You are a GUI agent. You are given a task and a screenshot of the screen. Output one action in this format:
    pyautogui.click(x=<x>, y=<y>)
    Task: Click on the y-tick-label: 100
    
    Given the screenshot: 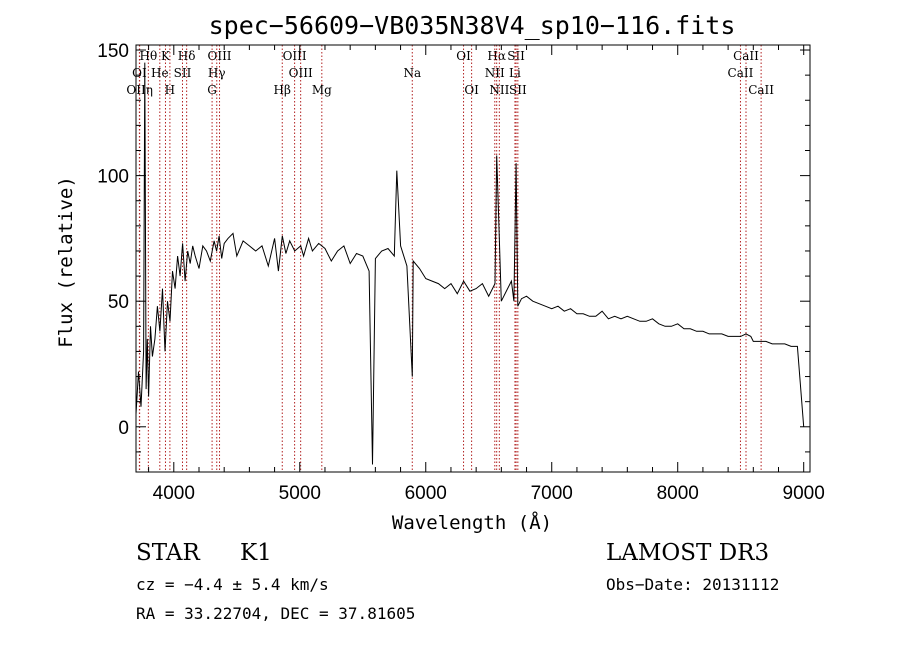 What is the action you would take?
    pyautogui.click(x=113, y=177)
    